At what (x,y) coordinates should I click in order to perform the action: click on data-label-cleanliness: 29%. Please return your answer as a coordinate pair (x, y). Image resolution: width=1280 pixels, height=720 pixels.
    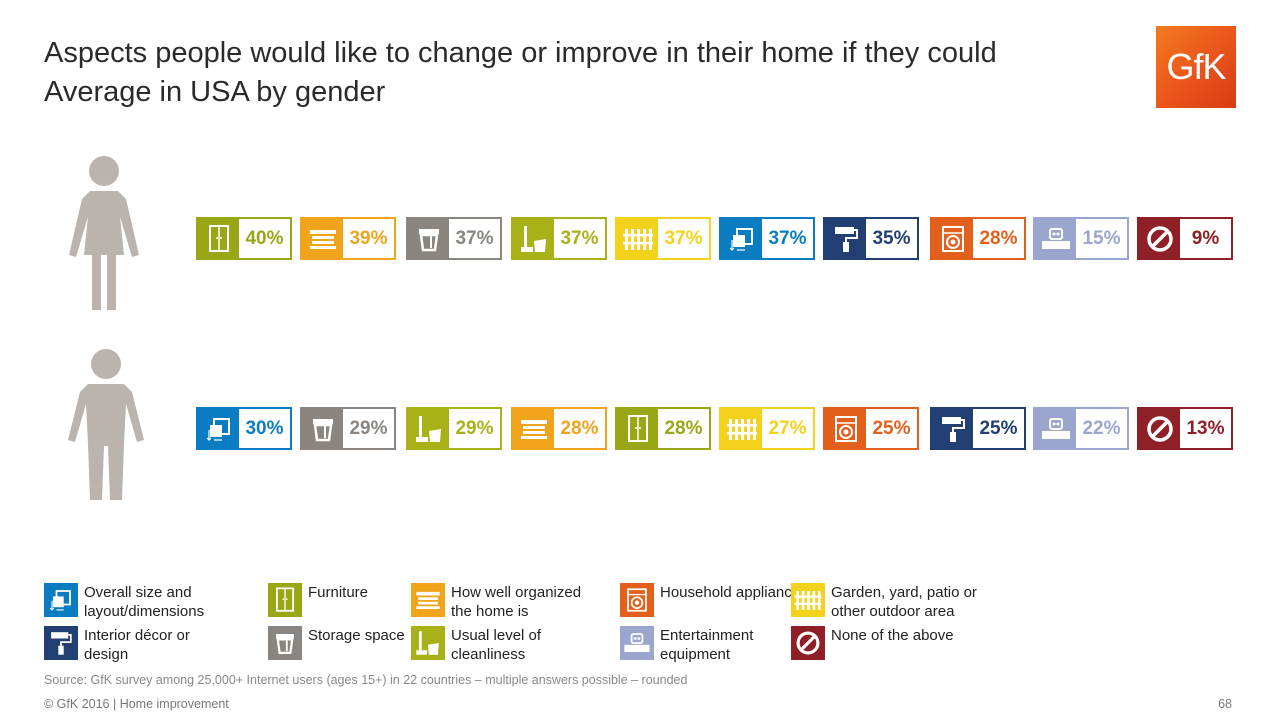
    Looking at the image, I should click on (474, 428).